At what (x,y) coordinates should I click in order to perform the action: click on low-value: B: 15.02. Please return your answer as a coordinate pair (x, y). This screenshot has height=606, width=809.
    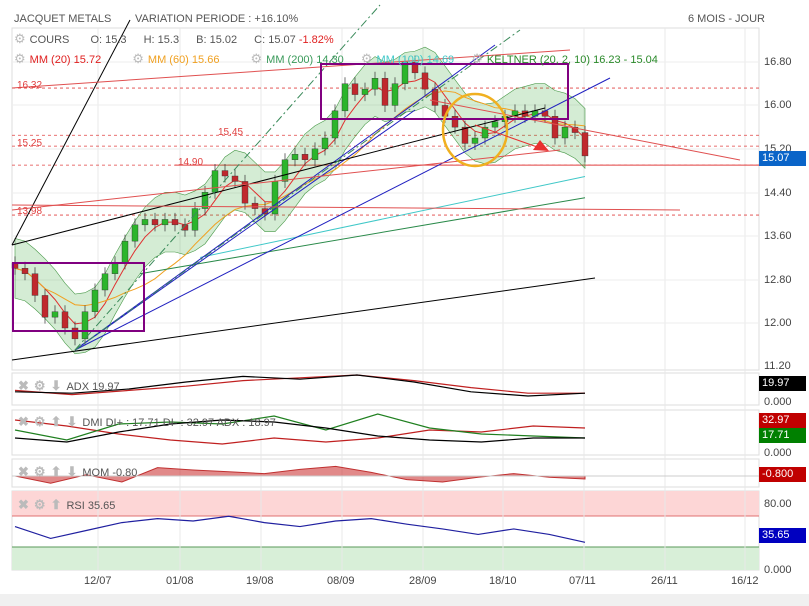
    Looking at the image, I should click on (217, 40).